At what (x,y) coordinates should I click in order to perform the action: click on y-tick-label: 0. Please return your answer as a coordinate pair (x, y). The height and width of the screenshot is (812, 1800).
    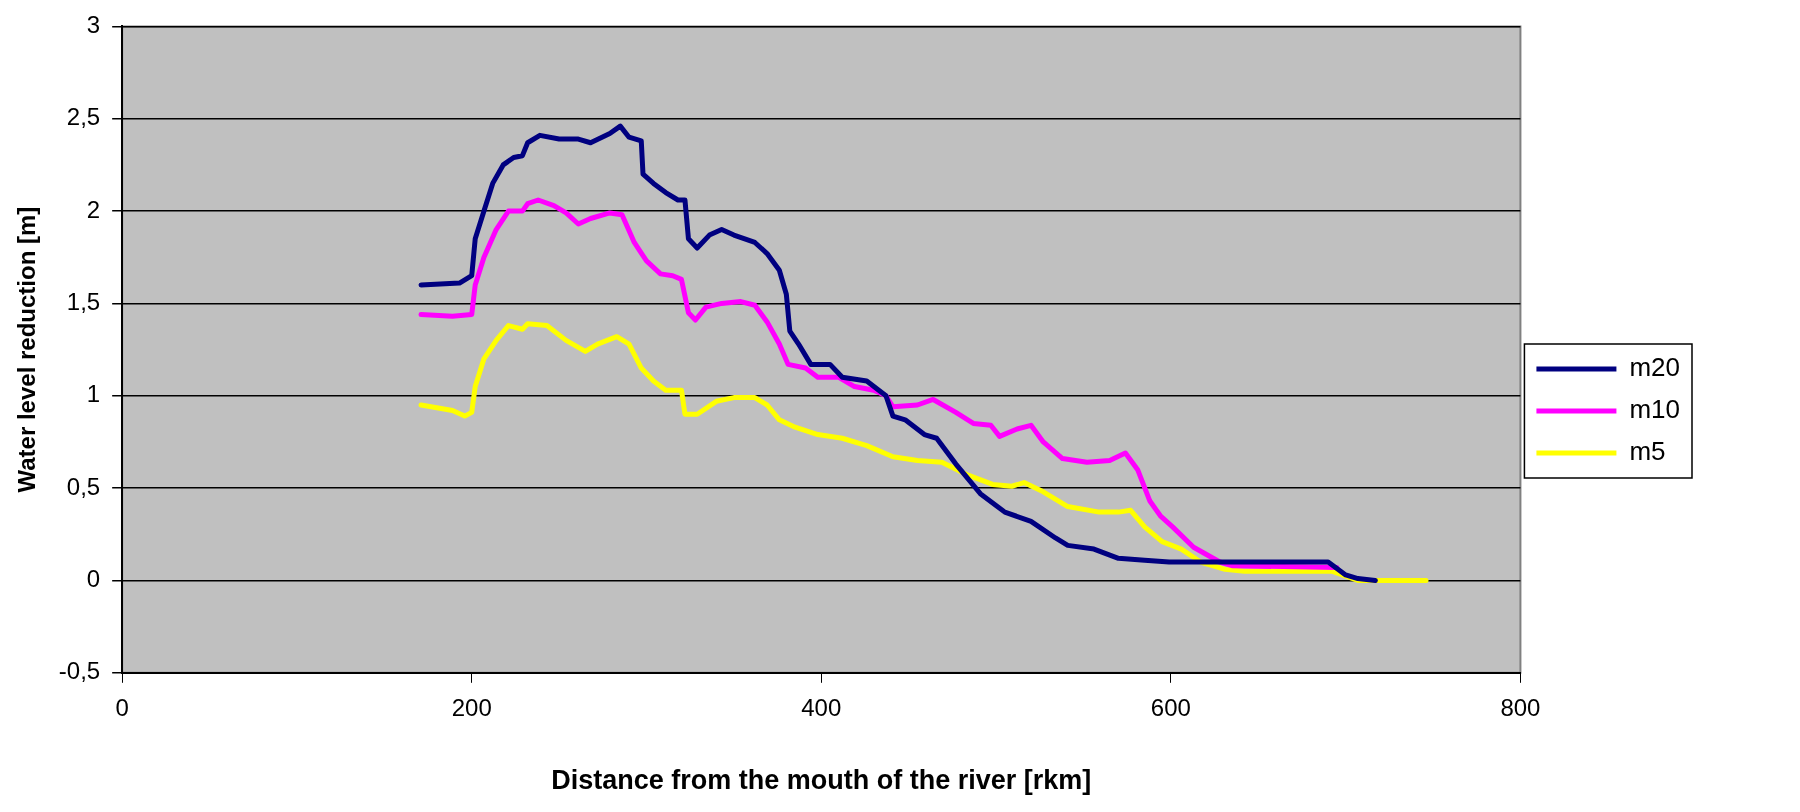
    Looking at the image, I should click on (93, 579).